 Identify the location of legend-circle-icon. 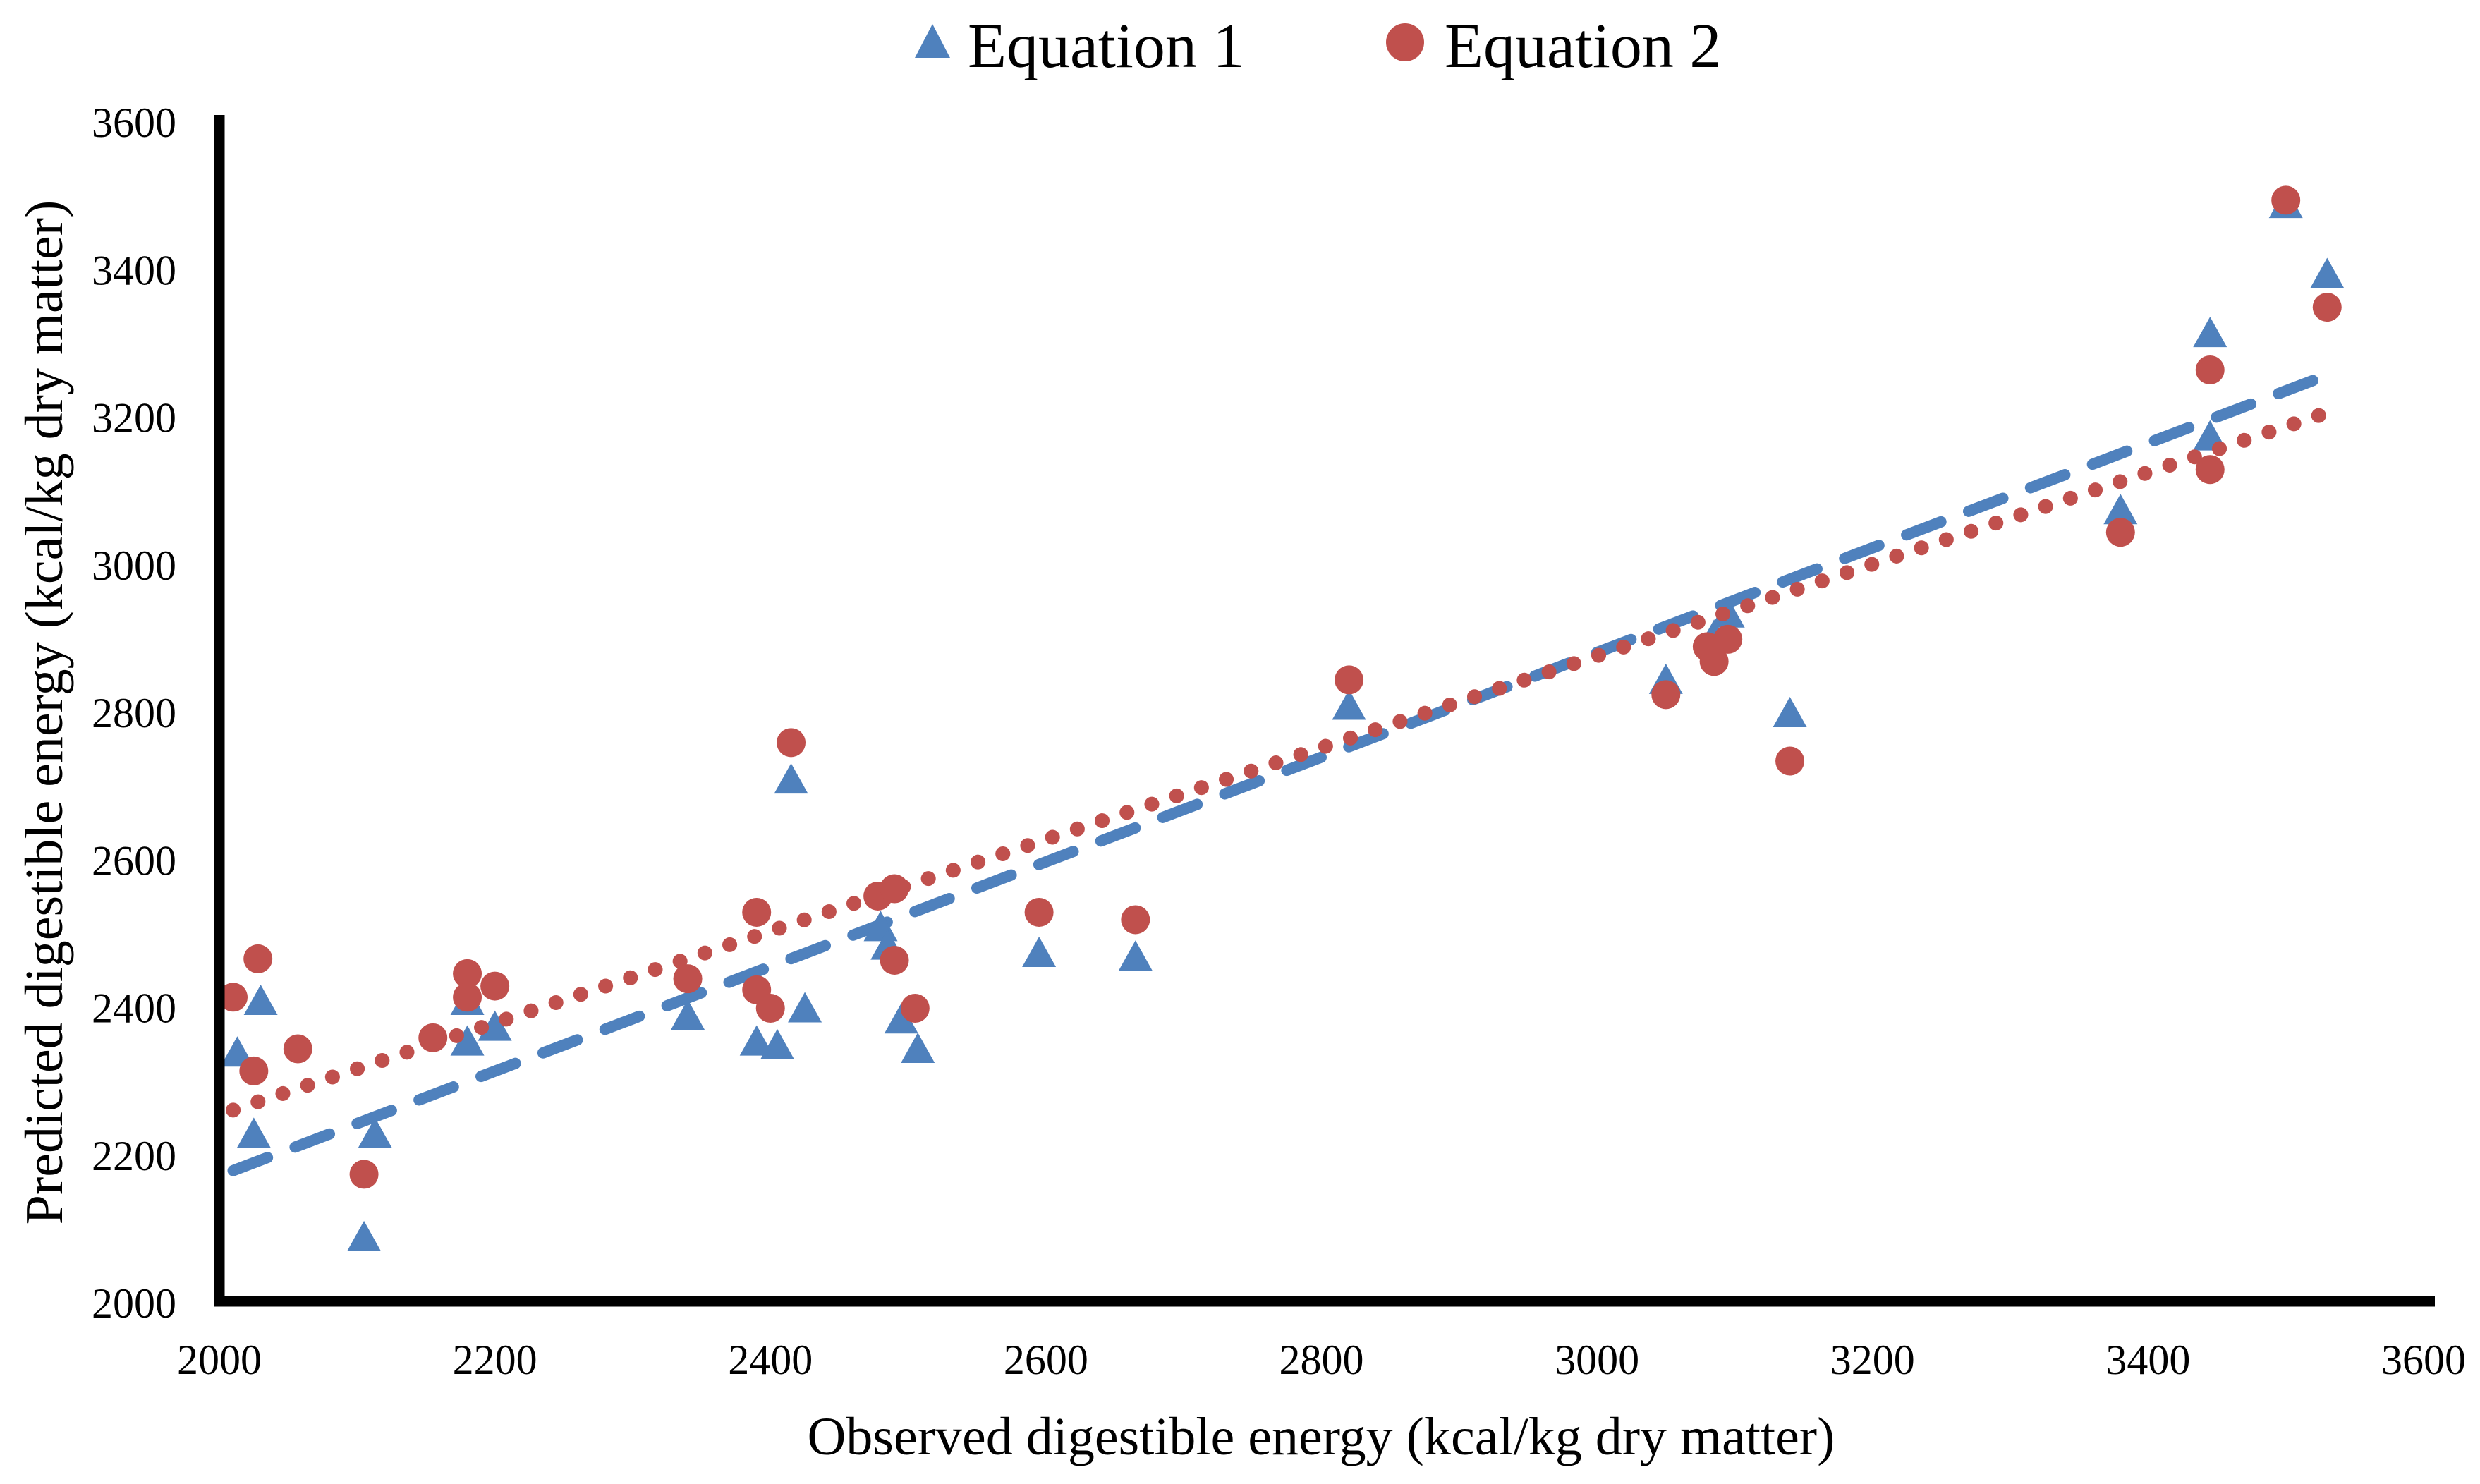
(1405, 42).